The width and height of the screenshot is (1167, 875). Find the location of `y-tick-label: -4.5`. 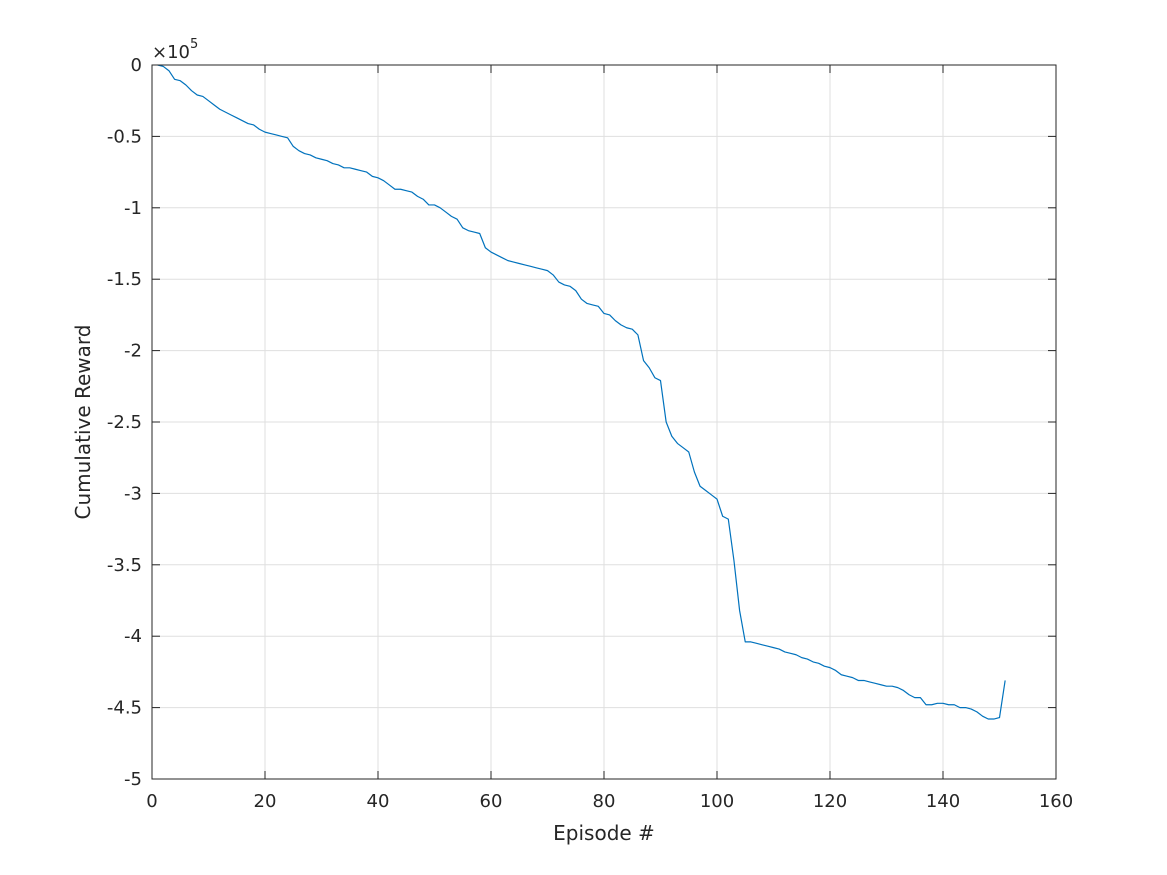

y-tick-label: -4.5 is located at coordinates (124, 708).